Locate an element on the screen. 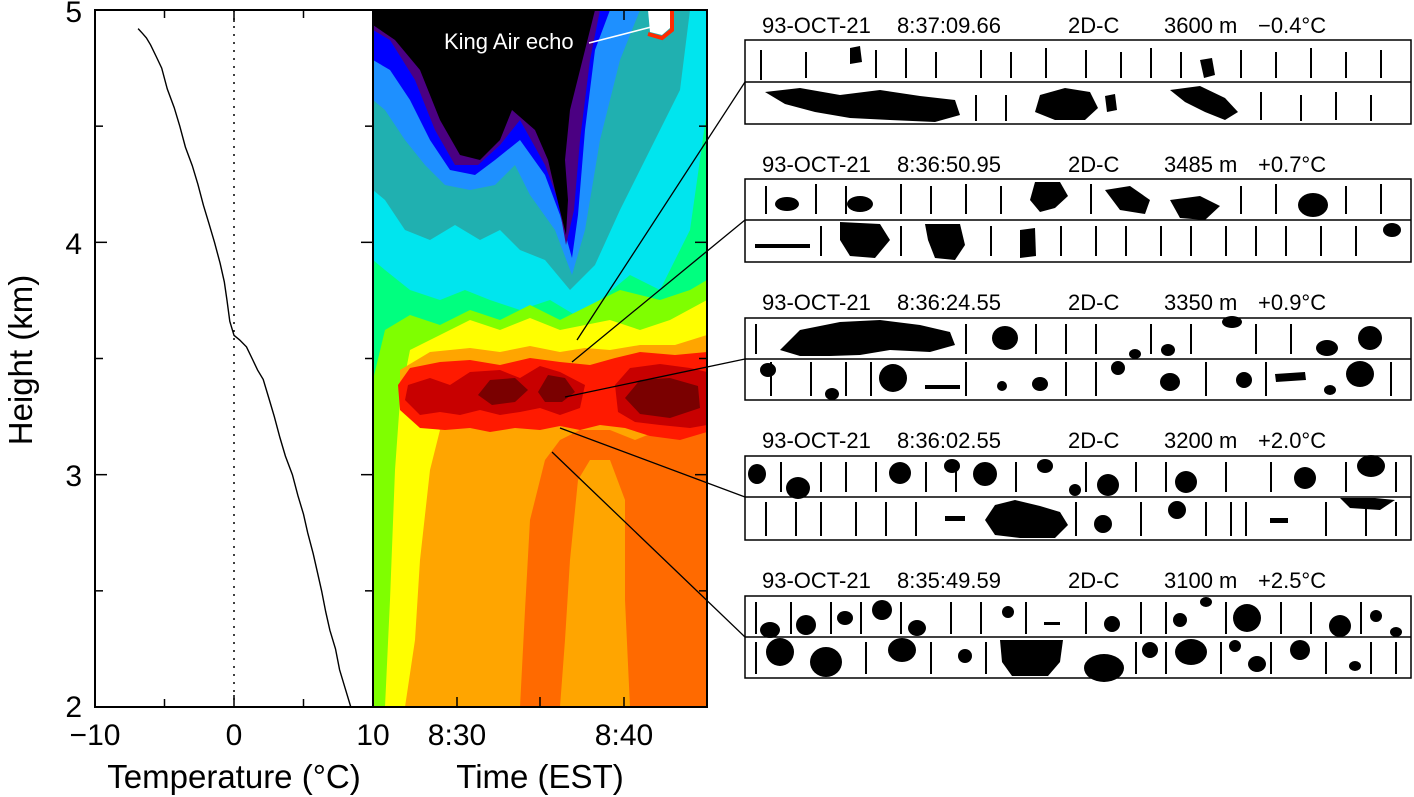  panel-altitude: 3350 m is located at coordinates (1200, 302).